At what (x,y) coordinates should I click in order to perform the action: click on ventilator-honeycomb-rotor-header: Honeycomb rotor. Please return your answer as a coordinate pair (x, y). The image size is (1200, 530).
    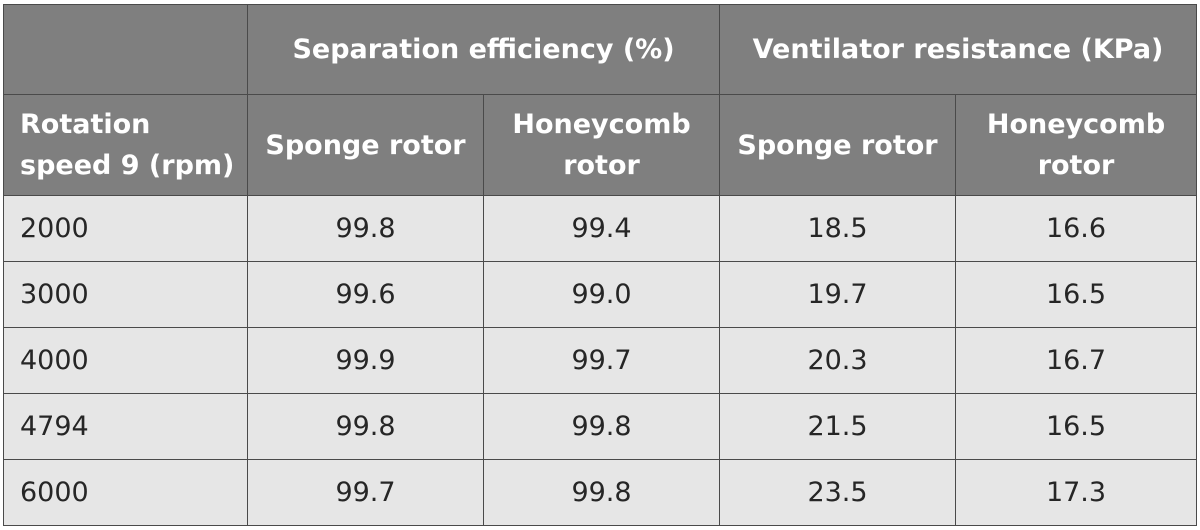
    Looking at the image, I should click on (1076, 145).